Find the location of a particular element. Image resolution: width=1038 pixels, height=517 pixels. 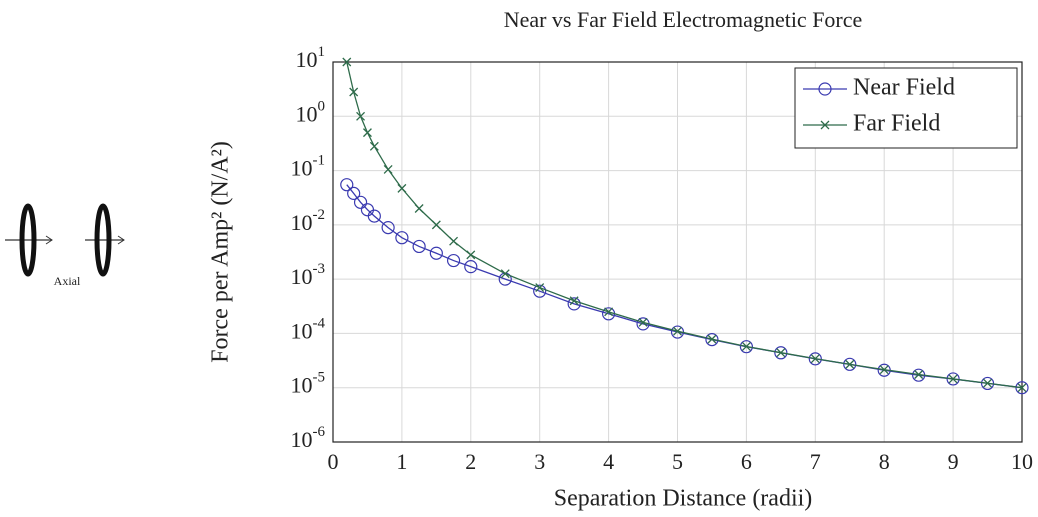

x-tick-label: 0 is located at coordinates (333, 461).